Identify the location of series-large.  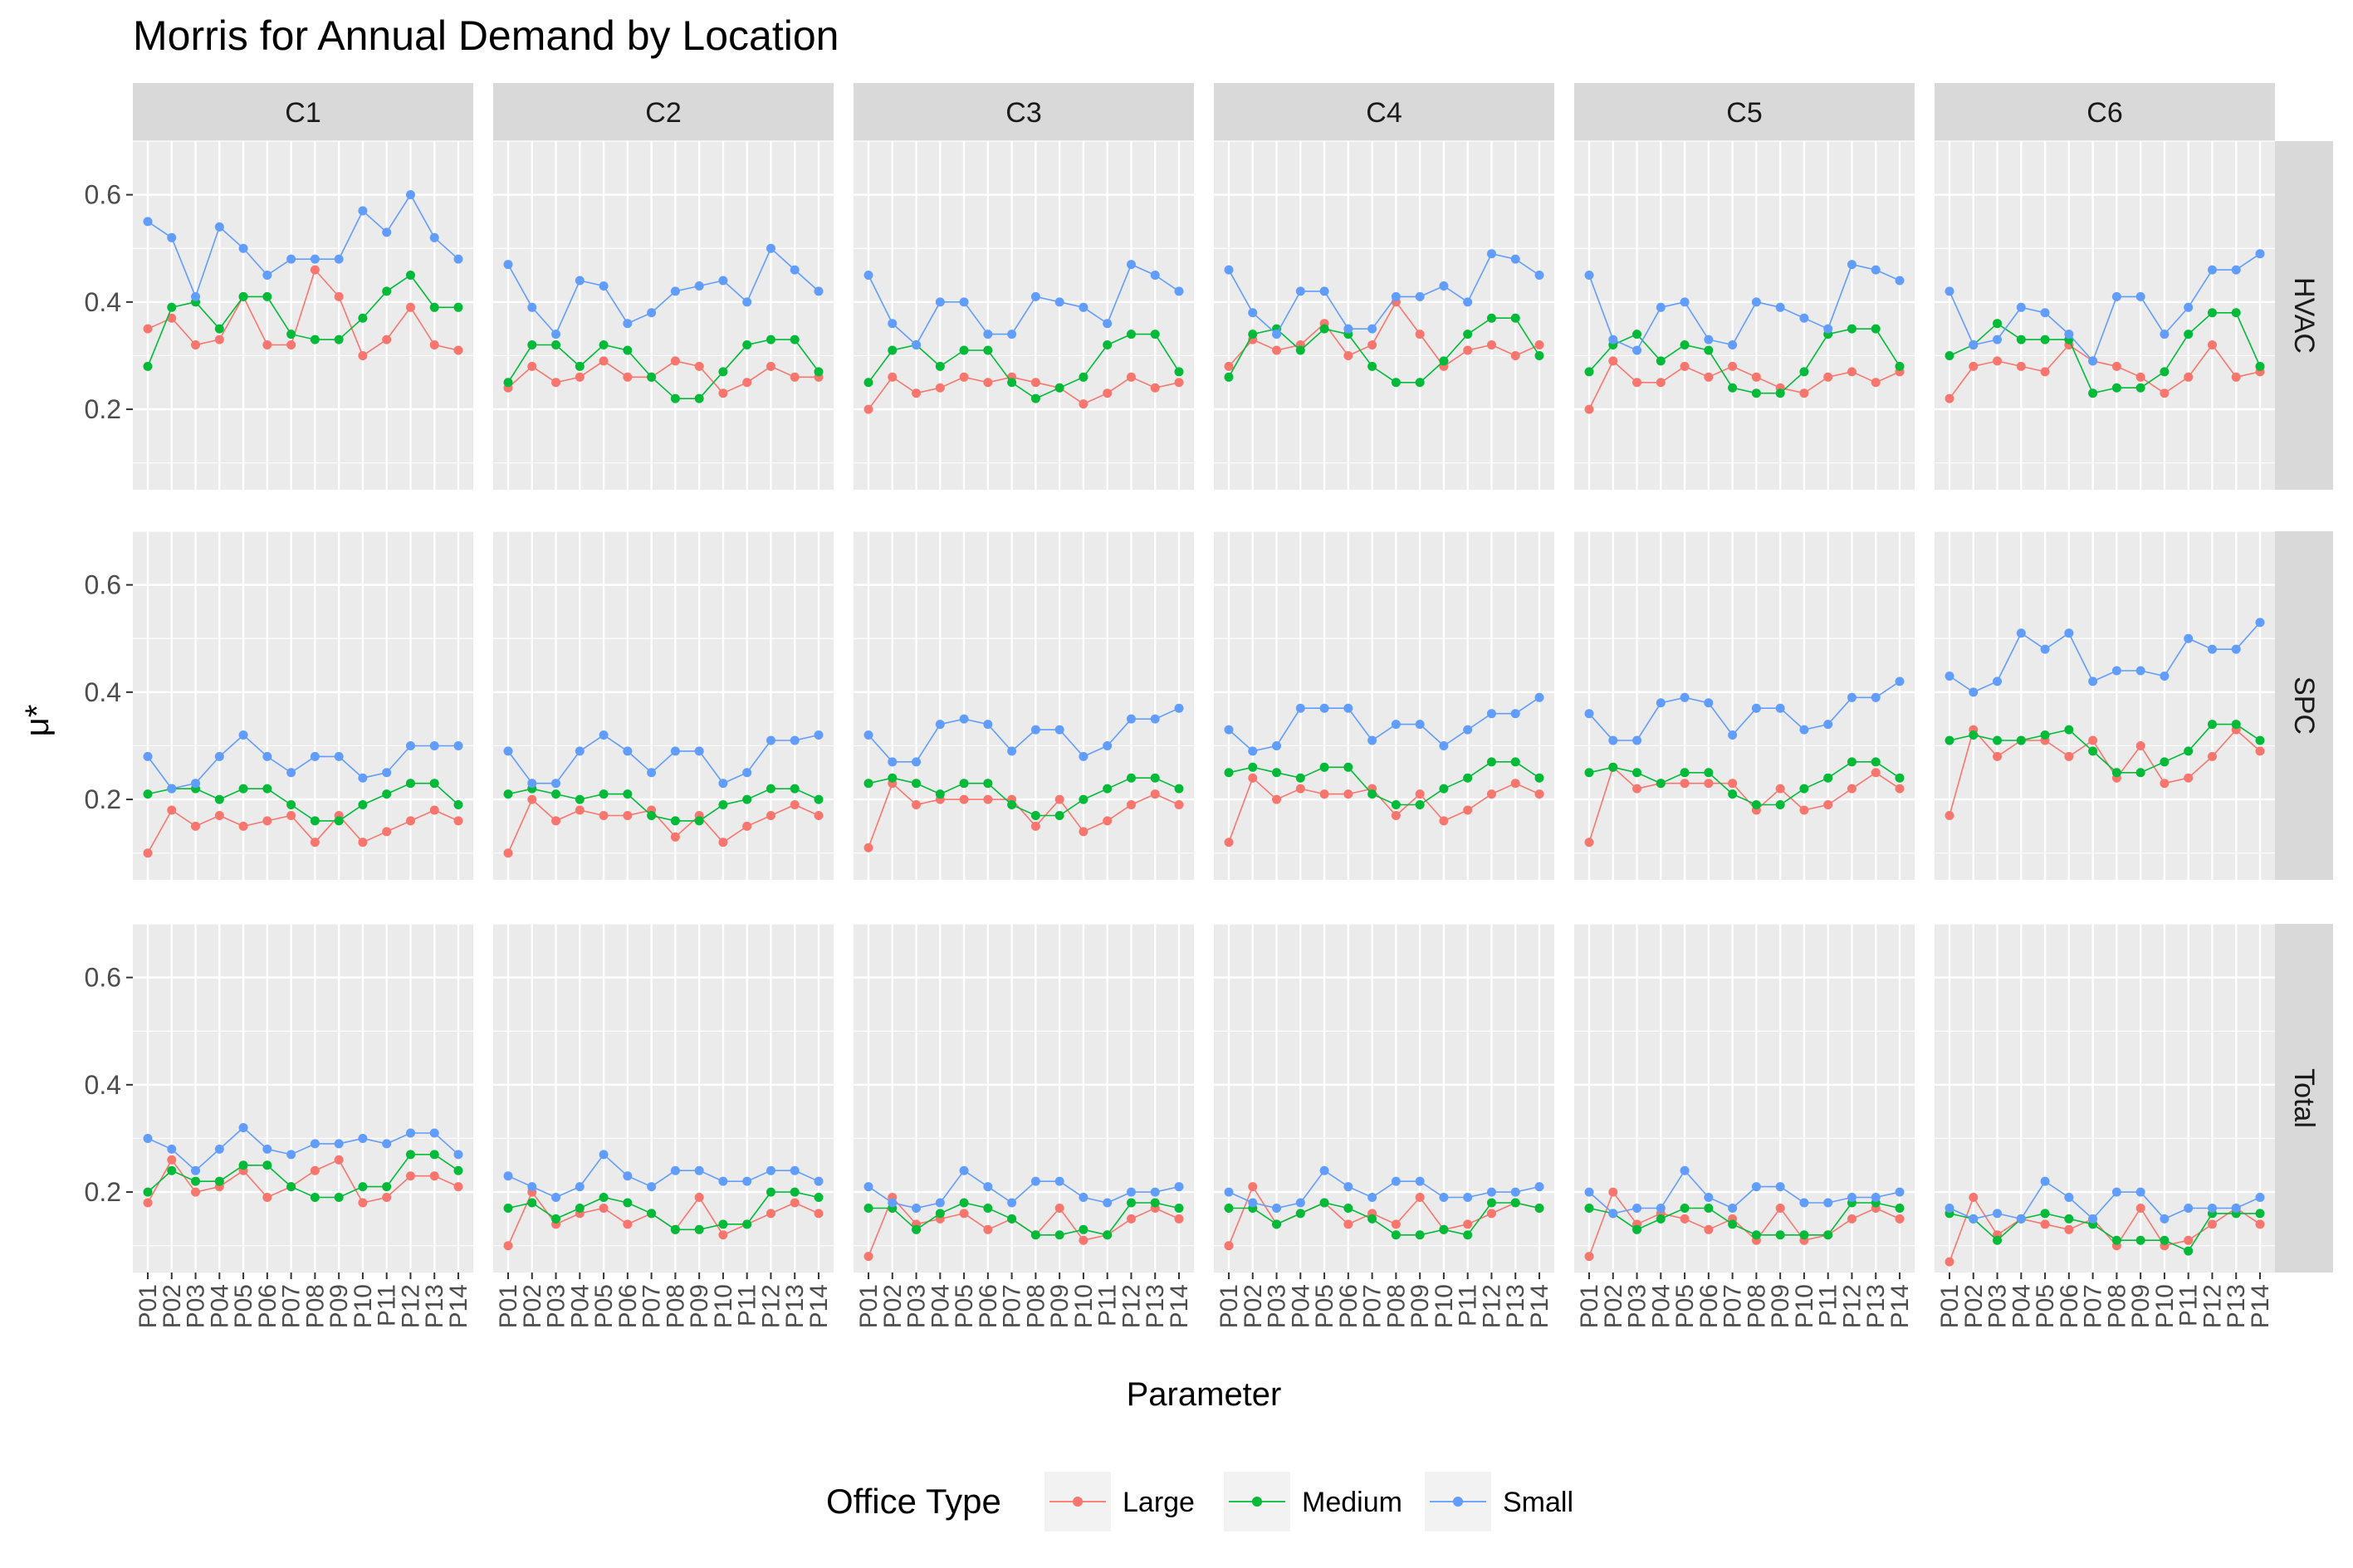
(664, 377).